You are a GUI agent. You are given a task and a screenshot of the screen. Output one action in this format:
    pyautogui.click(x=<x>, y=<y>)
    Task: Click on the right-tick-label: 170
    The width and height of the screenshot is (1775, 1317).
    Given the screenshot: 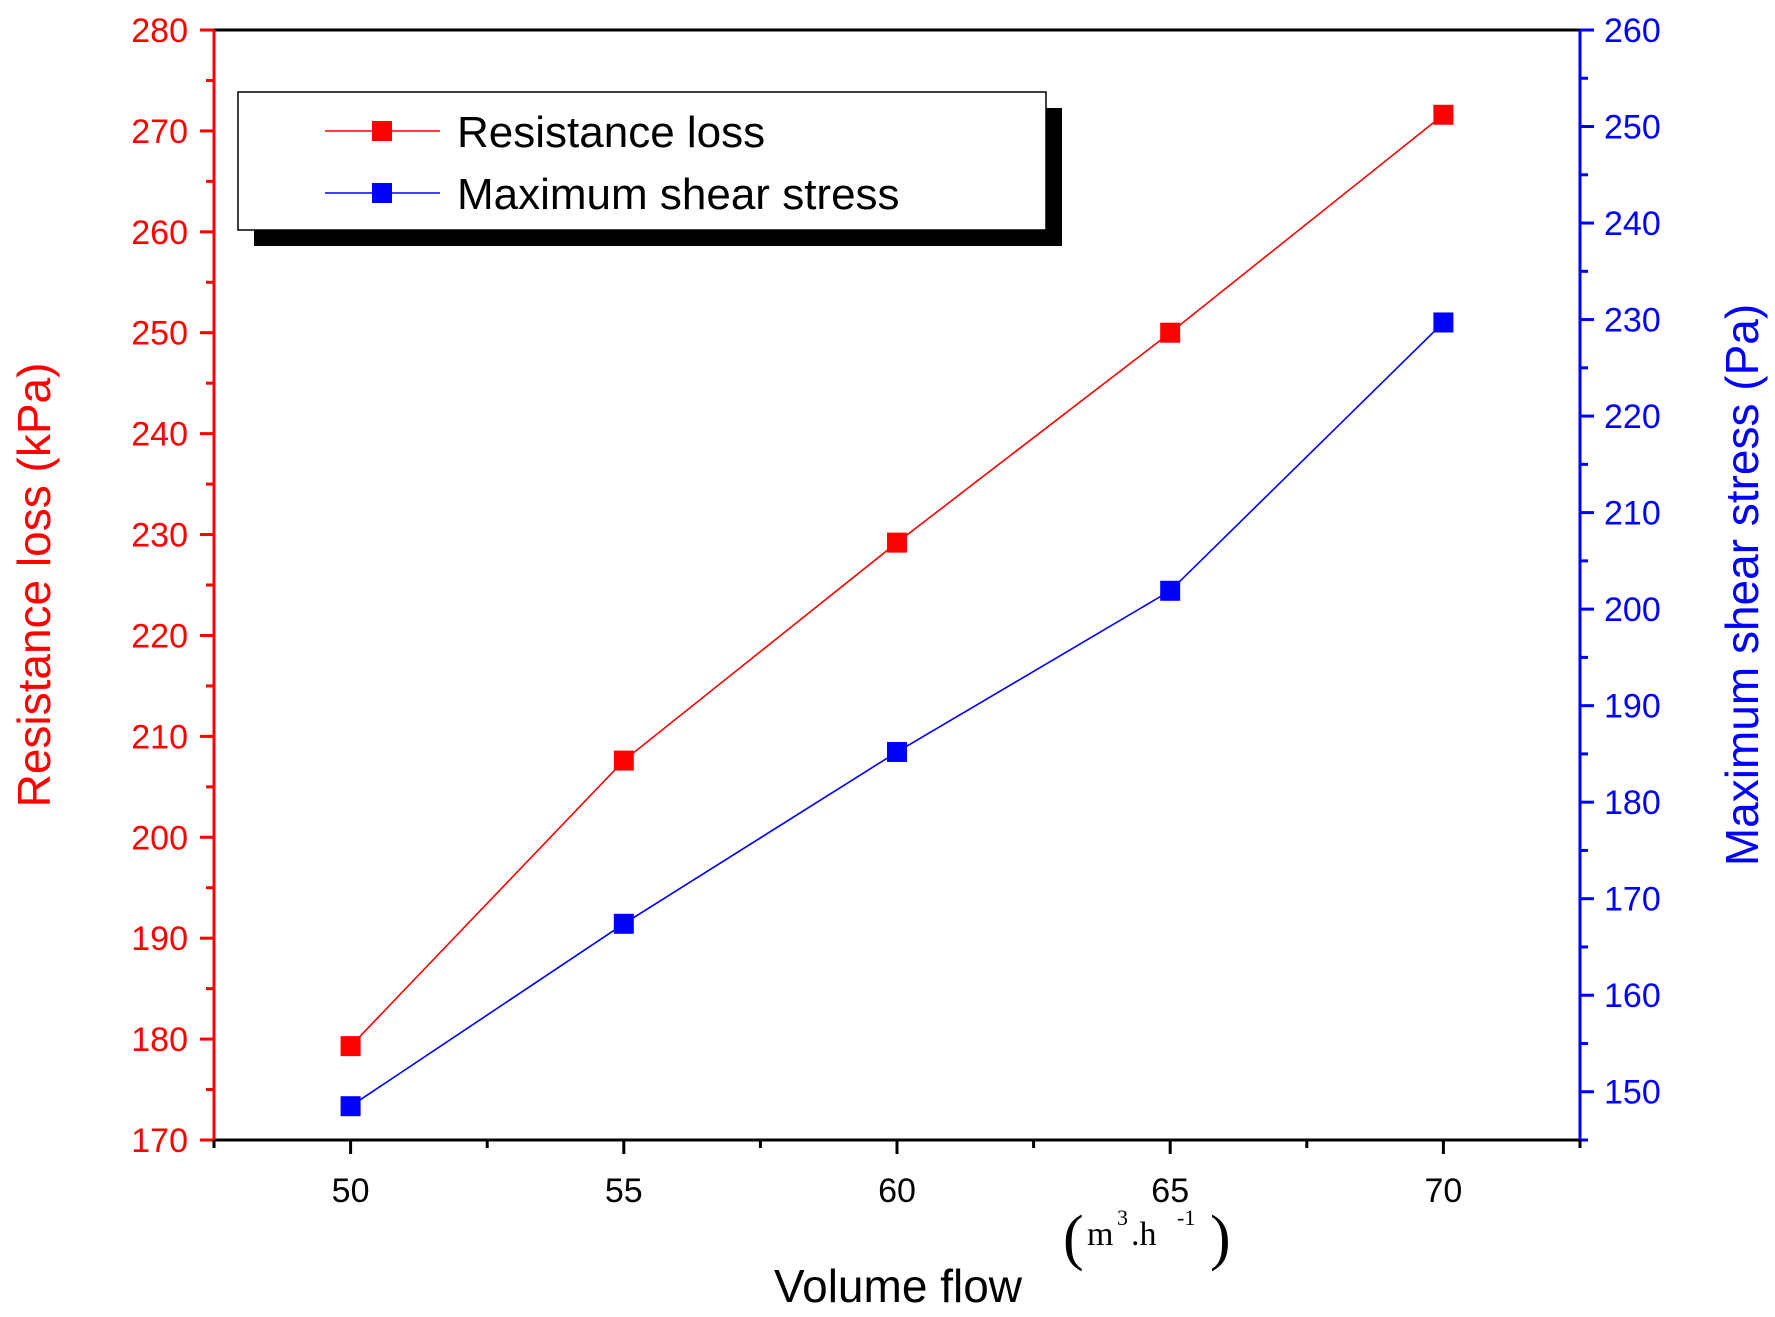 What is the action you would take?
    pyautogui.click(x=1632, y=900)
    